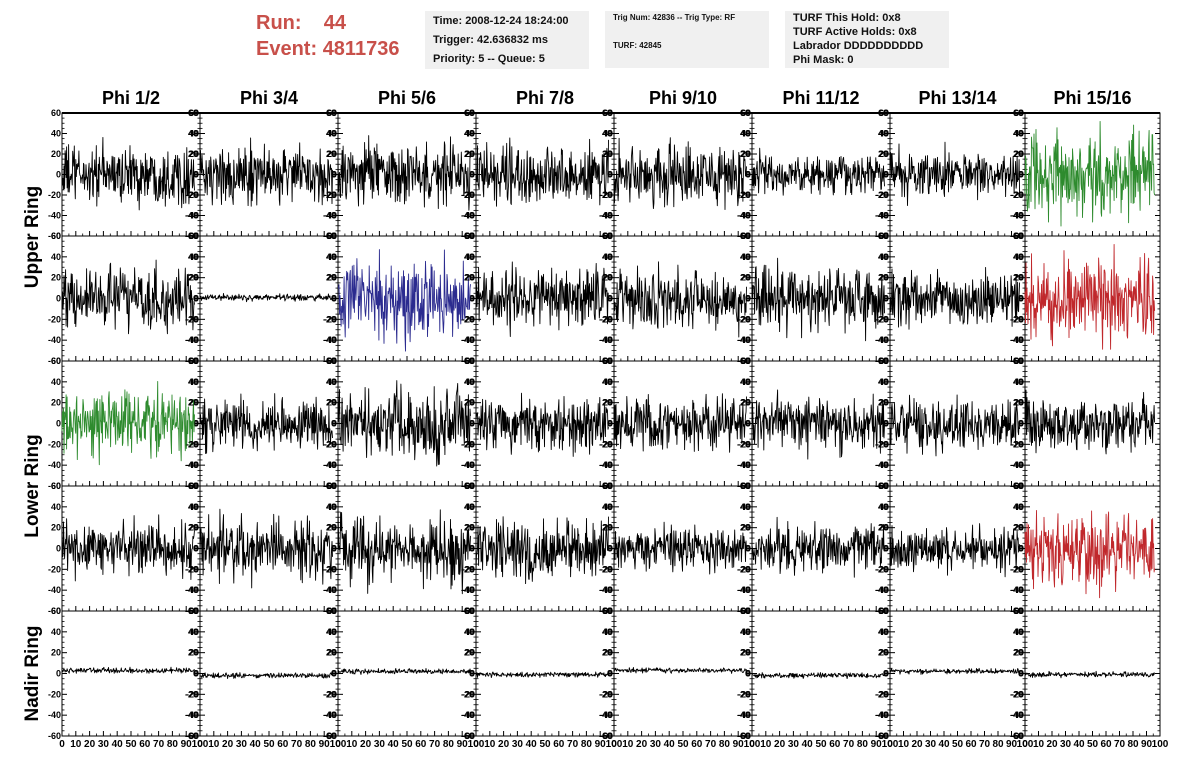  What do you see at coordinates (683, 98) in the screenshot?
I see `column-title: Phi 9/10` at bounding box center [683, 98].